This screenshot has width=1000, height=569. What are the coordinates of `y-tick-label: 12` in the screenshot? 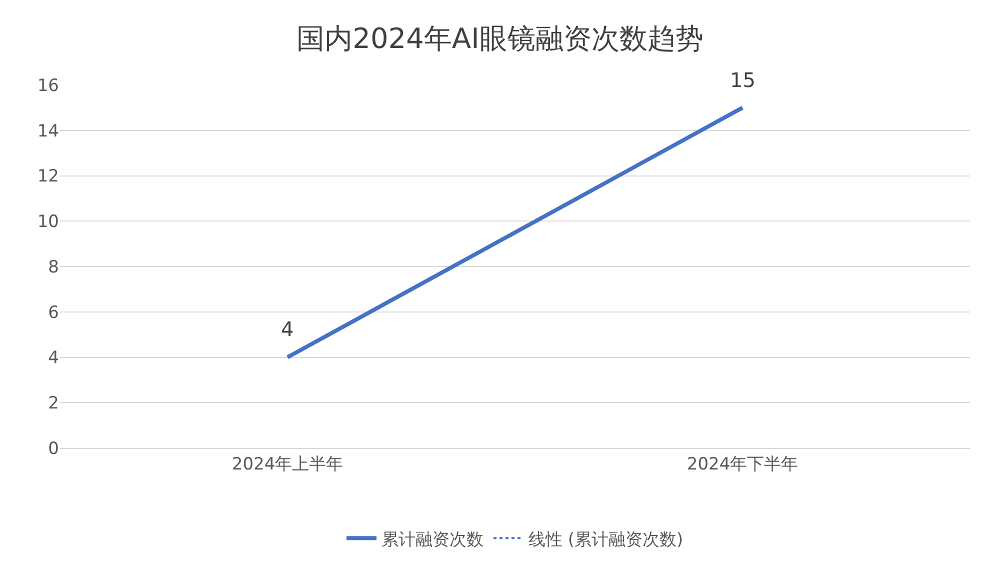 It's located at (48, 176).